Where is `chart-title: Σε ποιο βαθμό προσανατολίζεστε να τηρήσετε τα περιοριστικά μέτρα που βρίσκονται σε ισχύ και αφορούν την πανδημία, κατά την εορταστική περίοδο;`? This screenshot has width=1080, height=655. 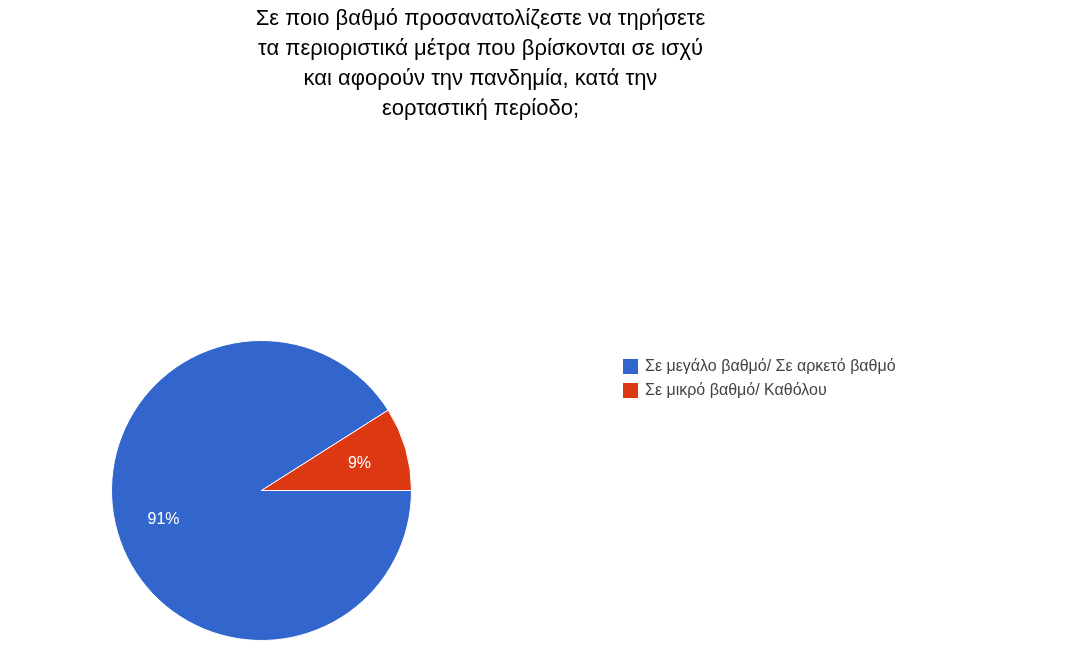
chart-title: Σε ποιο βαθμό προσανατολίζεστε να τηρήσετε τα περιοριστικά μέτρα που βρίσκονται σε ισχύ και αφορούν την πανδημία, κατά την εορταστική περίοδο; is located at coordinates (480, 62).